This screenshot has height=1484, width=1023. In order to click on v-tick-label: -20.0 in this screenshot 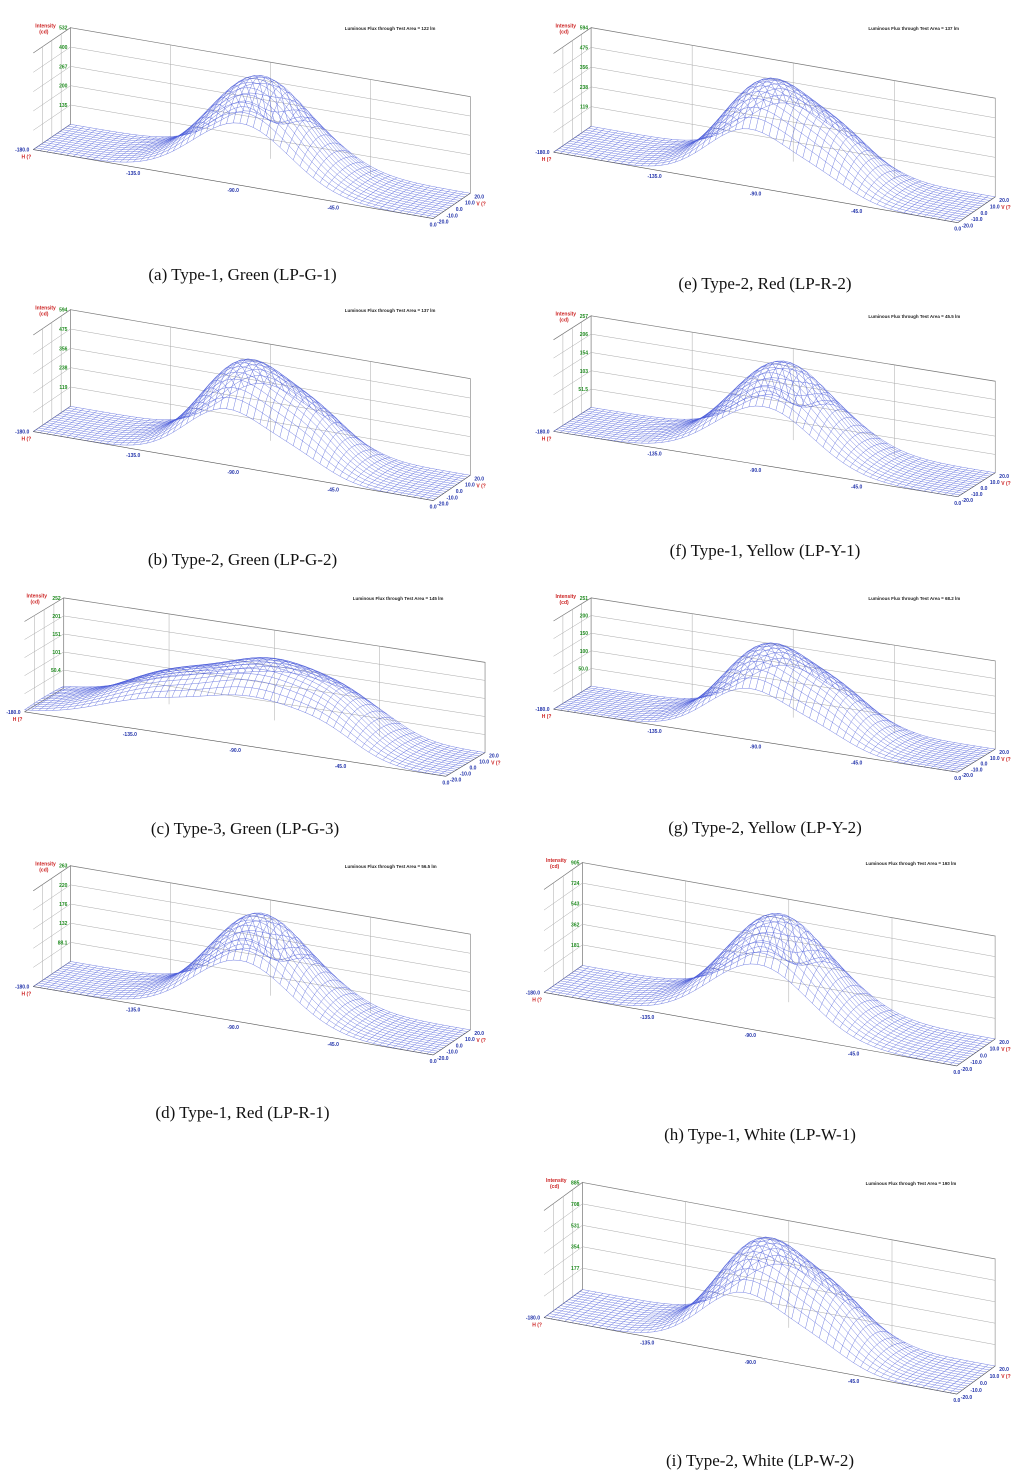, I will do `click(443, 223)`.